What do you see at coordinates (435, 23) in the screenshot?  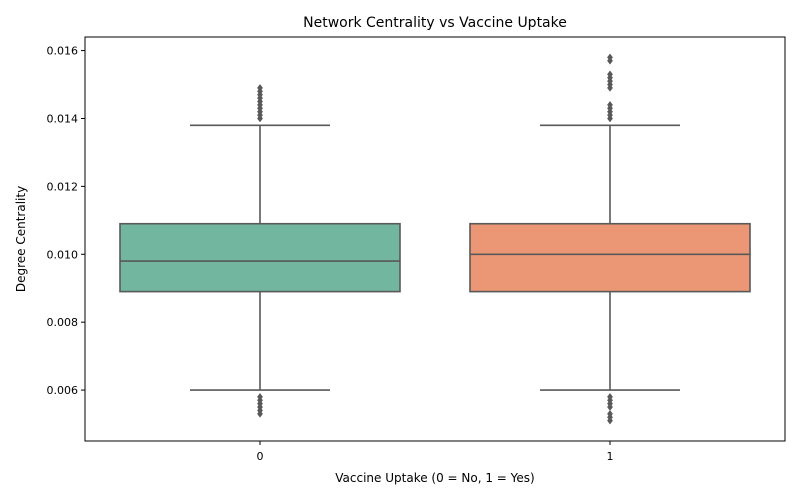 I see `chart-title: Network Centrality vs Vaccine Uptake` at bounding box center [435, 23].